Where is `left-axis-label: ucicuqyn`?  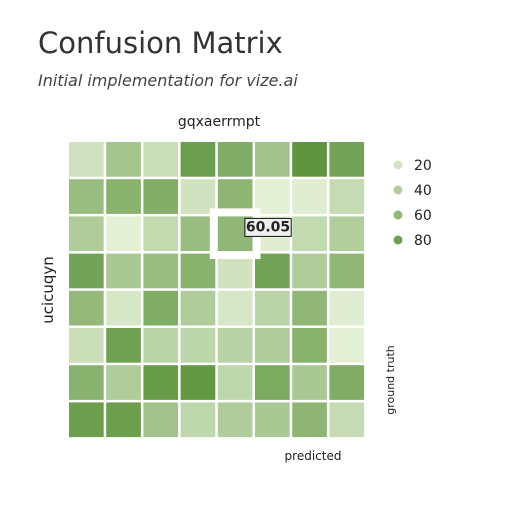 left-axis-label: ucicuqyn is located at coordinates (48, 290).